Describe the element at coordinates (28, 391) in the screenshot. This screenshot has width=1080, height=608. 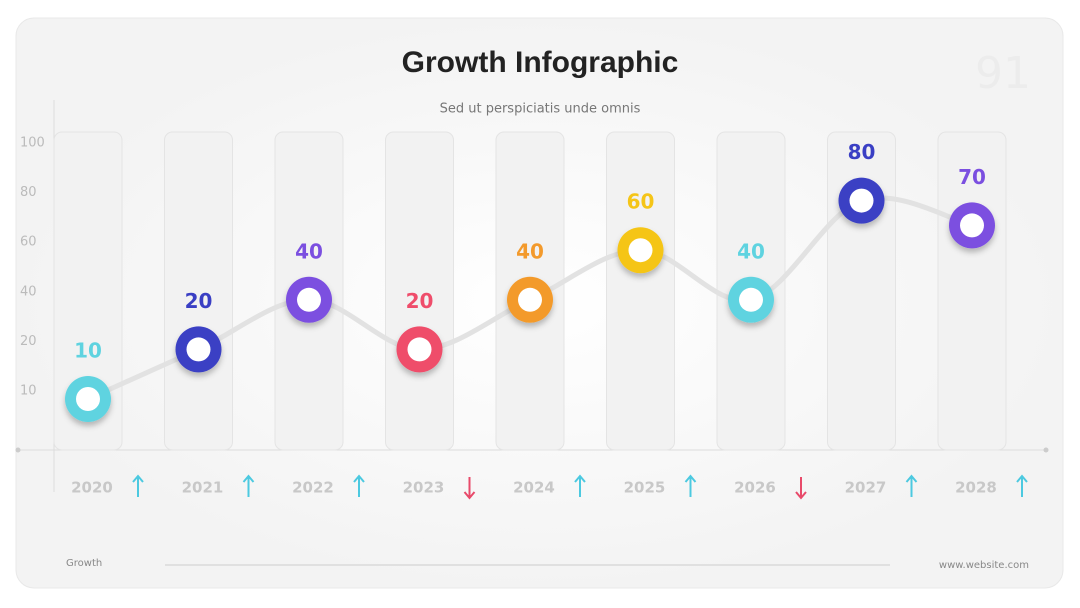
I see `y-tick-label: 10` at that location.